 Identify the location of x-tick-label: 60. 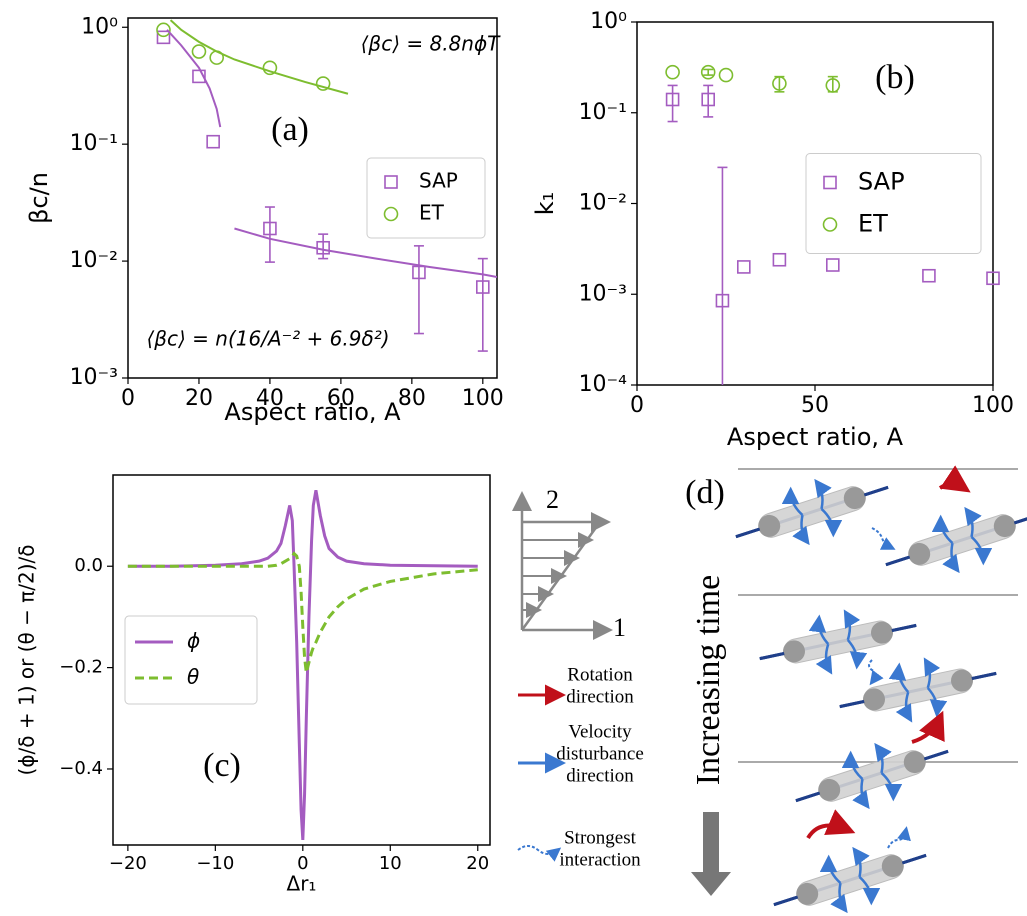
(341, 398).